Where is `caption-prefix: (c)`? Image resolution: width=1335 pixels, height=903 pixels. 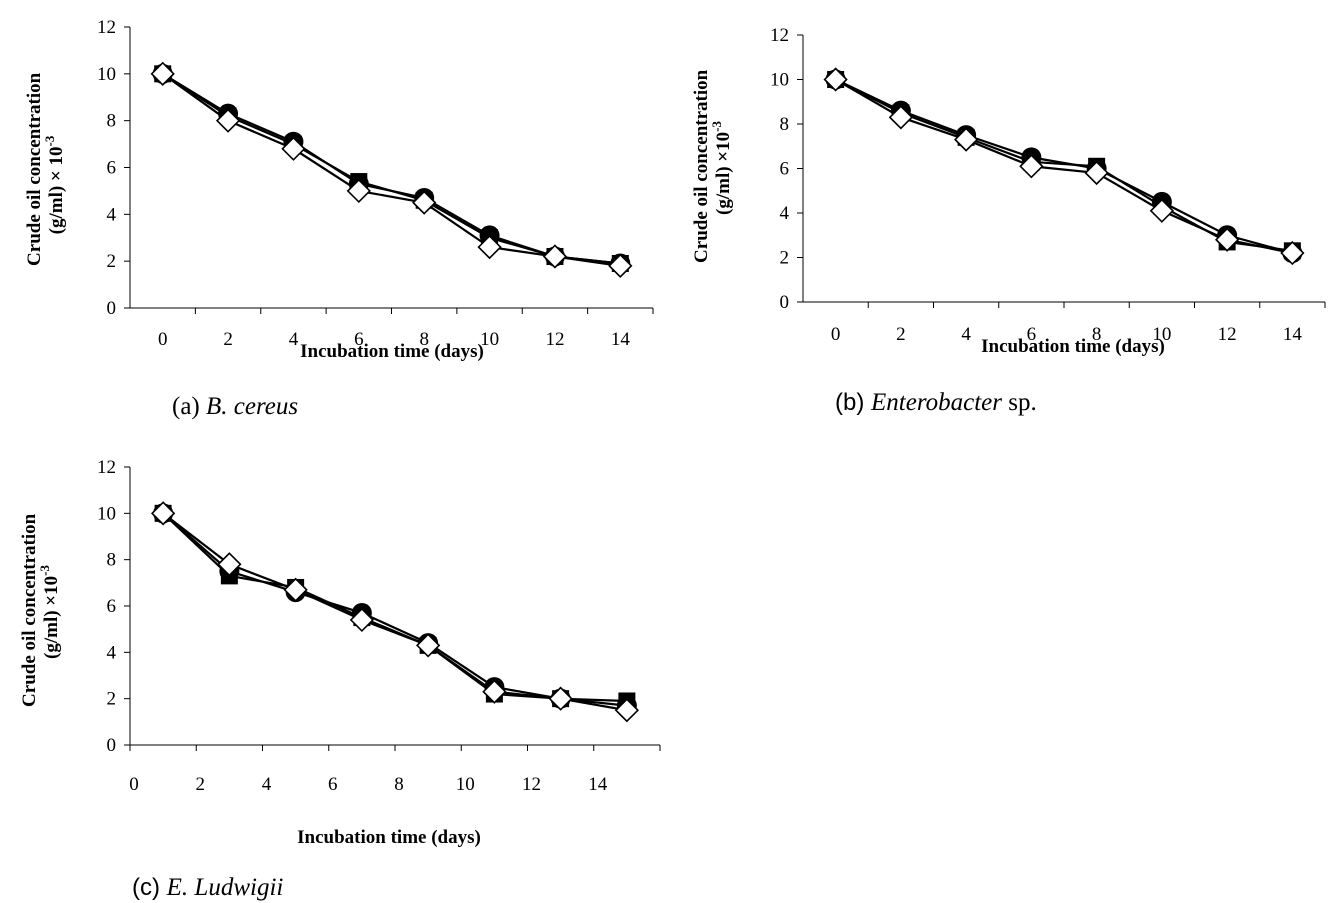
caption-prefix: (c) is located at coordinates (149, 887).